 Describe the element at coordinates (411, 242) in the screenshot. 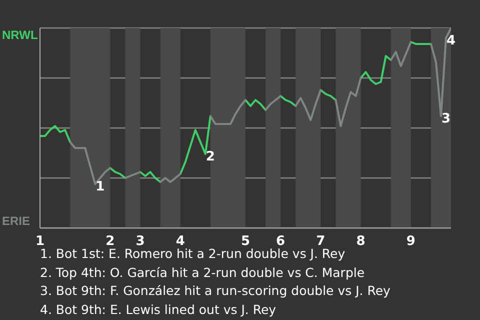

I see `x-tick-label: 9` at that location.